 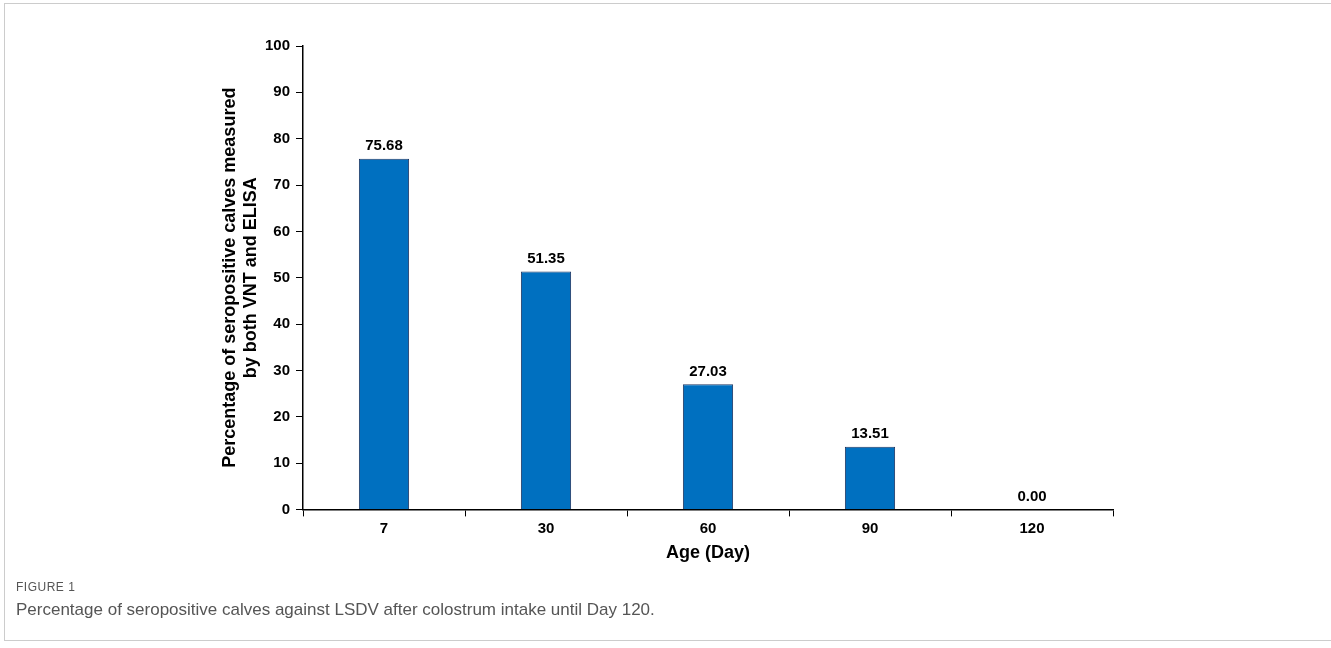 What do you see at coordinates (1032, 527) in the screenshot?
I see `x-tick-label: 120` at bounding box center [1032, 527].